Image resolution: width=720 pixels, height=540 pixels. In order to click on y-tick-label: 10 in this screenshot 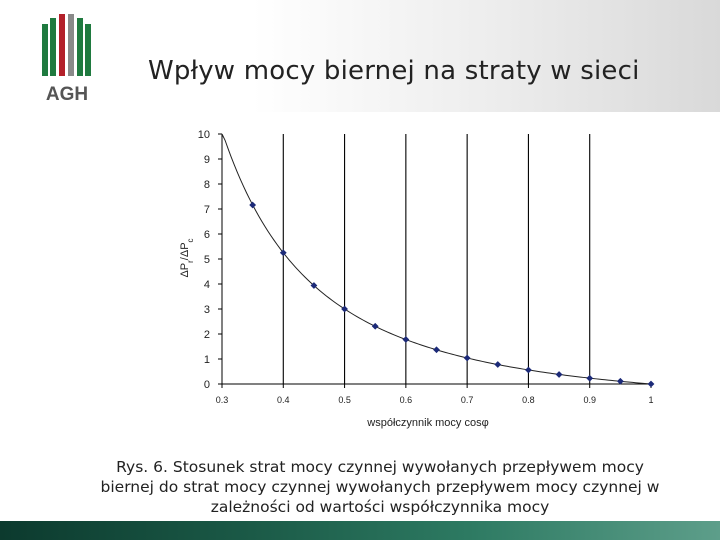, I will do `click(204, 135)`.